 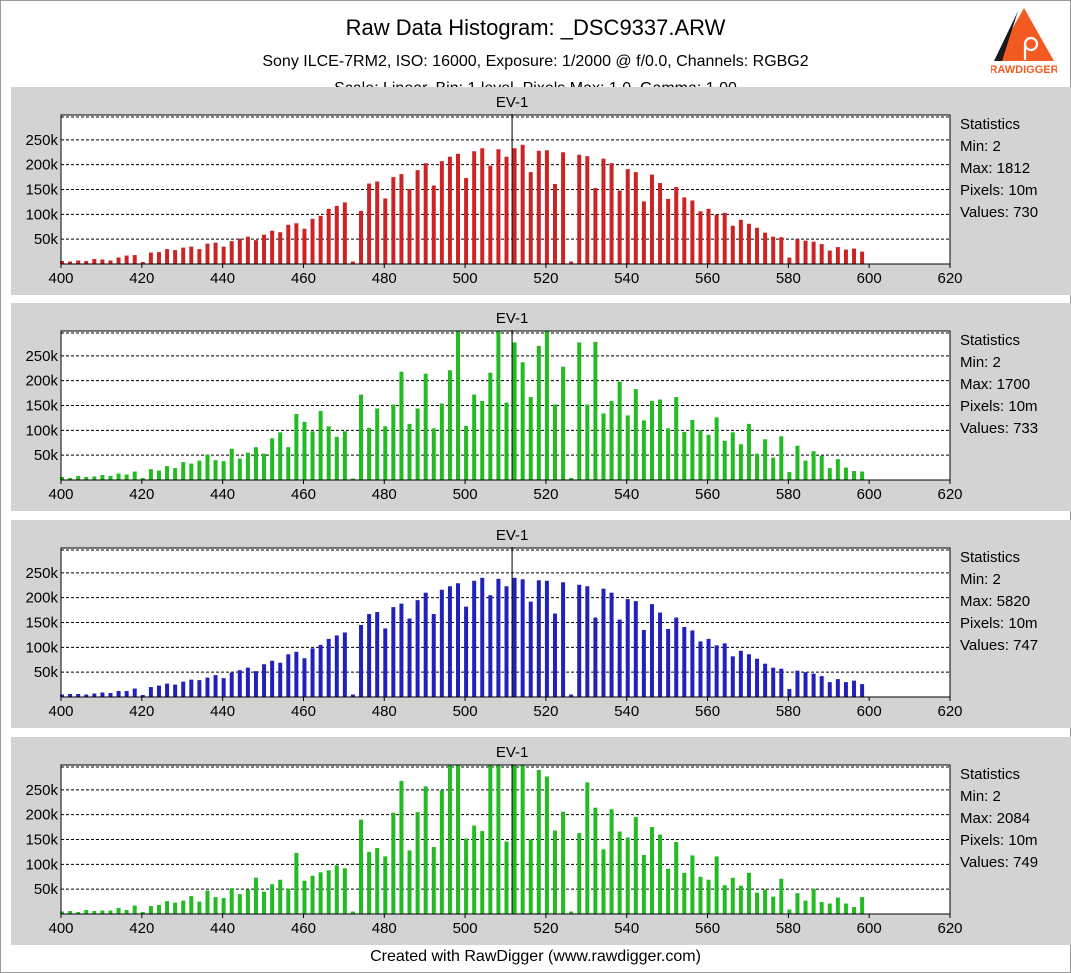 I want to click on y-tick-label: 100k, so click(x=41, y=430).